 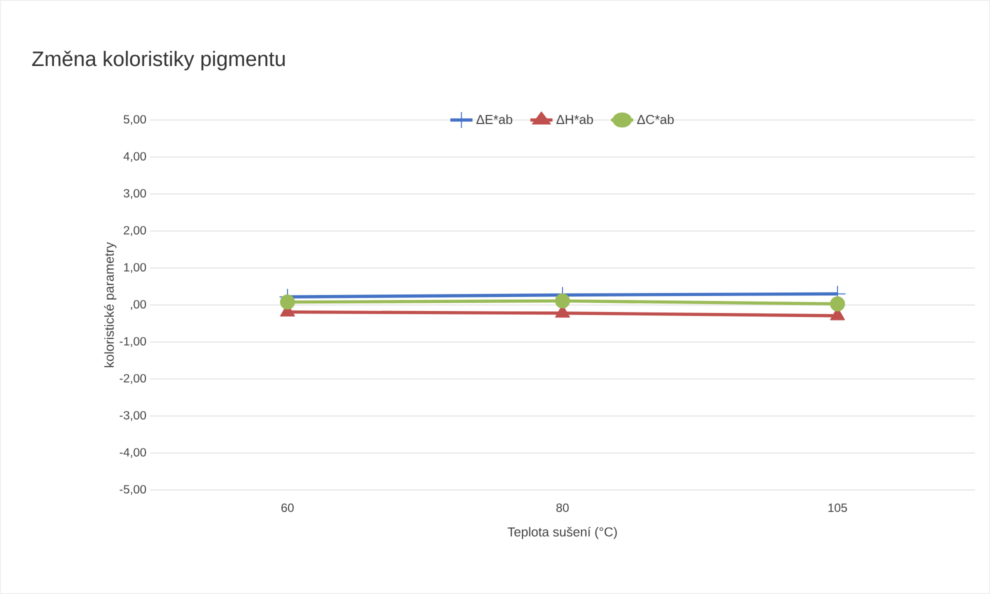 What do you see at coordinates (133, 379) in the screenshot?
I see `y-tick-label: -2,00` at bounding box center [133, 379].